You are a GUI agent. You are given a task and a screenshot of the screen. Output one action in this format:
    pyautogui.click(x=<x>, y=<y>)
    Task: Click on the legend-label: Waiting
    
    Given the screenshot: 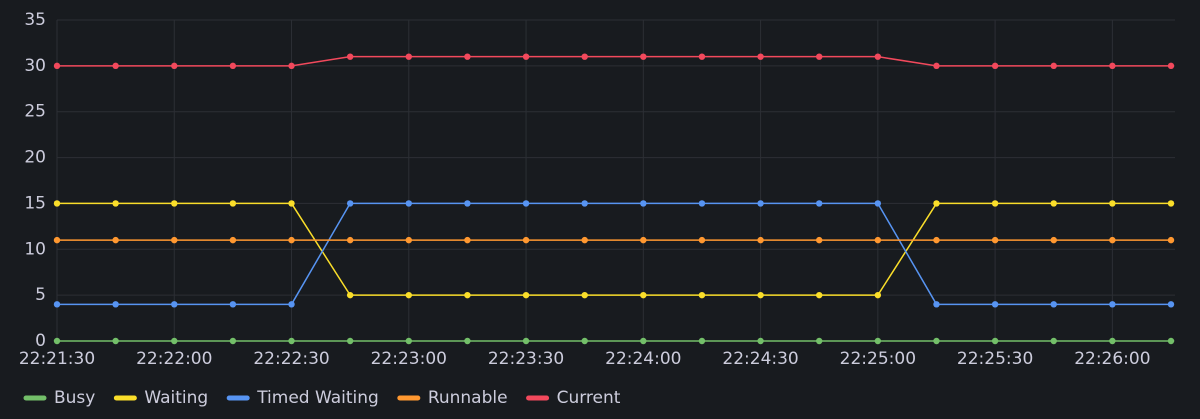 What is the action you would take?
    pyautogui.click(x=176, y=398)
    